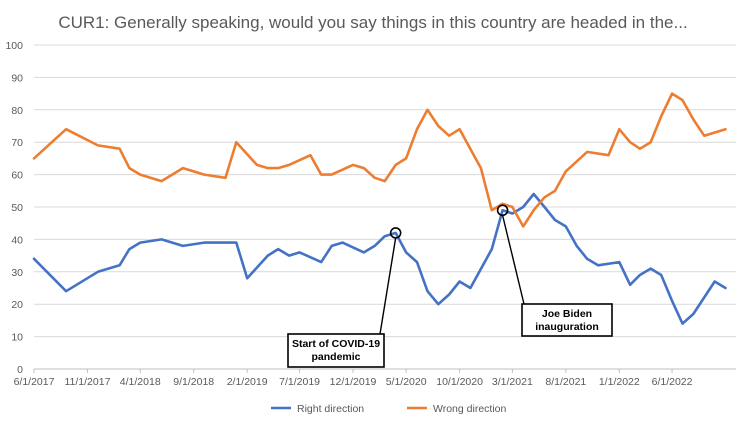 The image size is (747, 426). What do you see at coordinates (140, 382) in the screenshot?
I see `x-tick-label: 4/1/2018` at bounding box center [140, 382].